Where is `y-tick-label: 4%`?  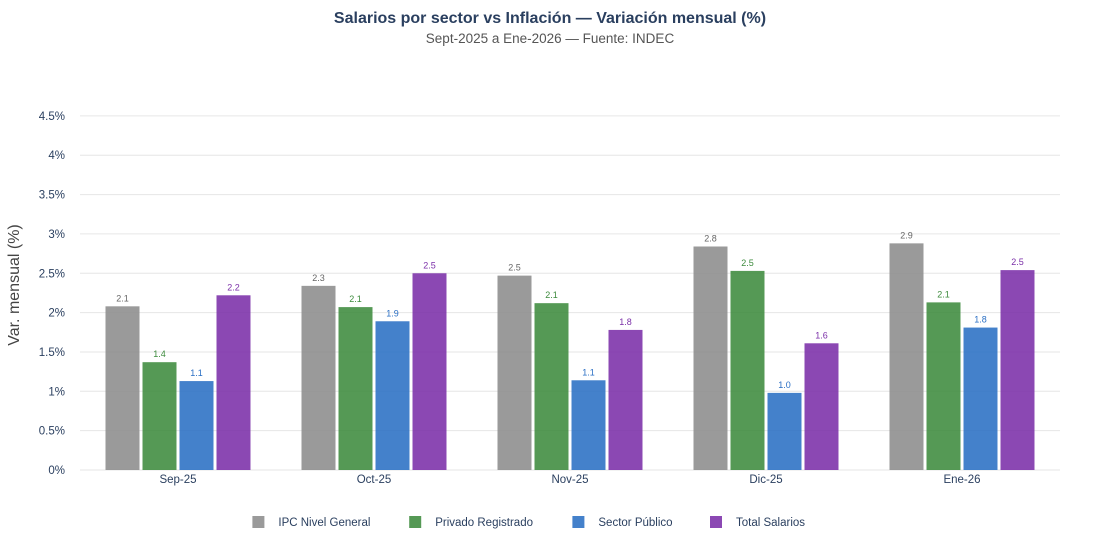 y-tick-label: 4% is located at coordinates (56, 156).